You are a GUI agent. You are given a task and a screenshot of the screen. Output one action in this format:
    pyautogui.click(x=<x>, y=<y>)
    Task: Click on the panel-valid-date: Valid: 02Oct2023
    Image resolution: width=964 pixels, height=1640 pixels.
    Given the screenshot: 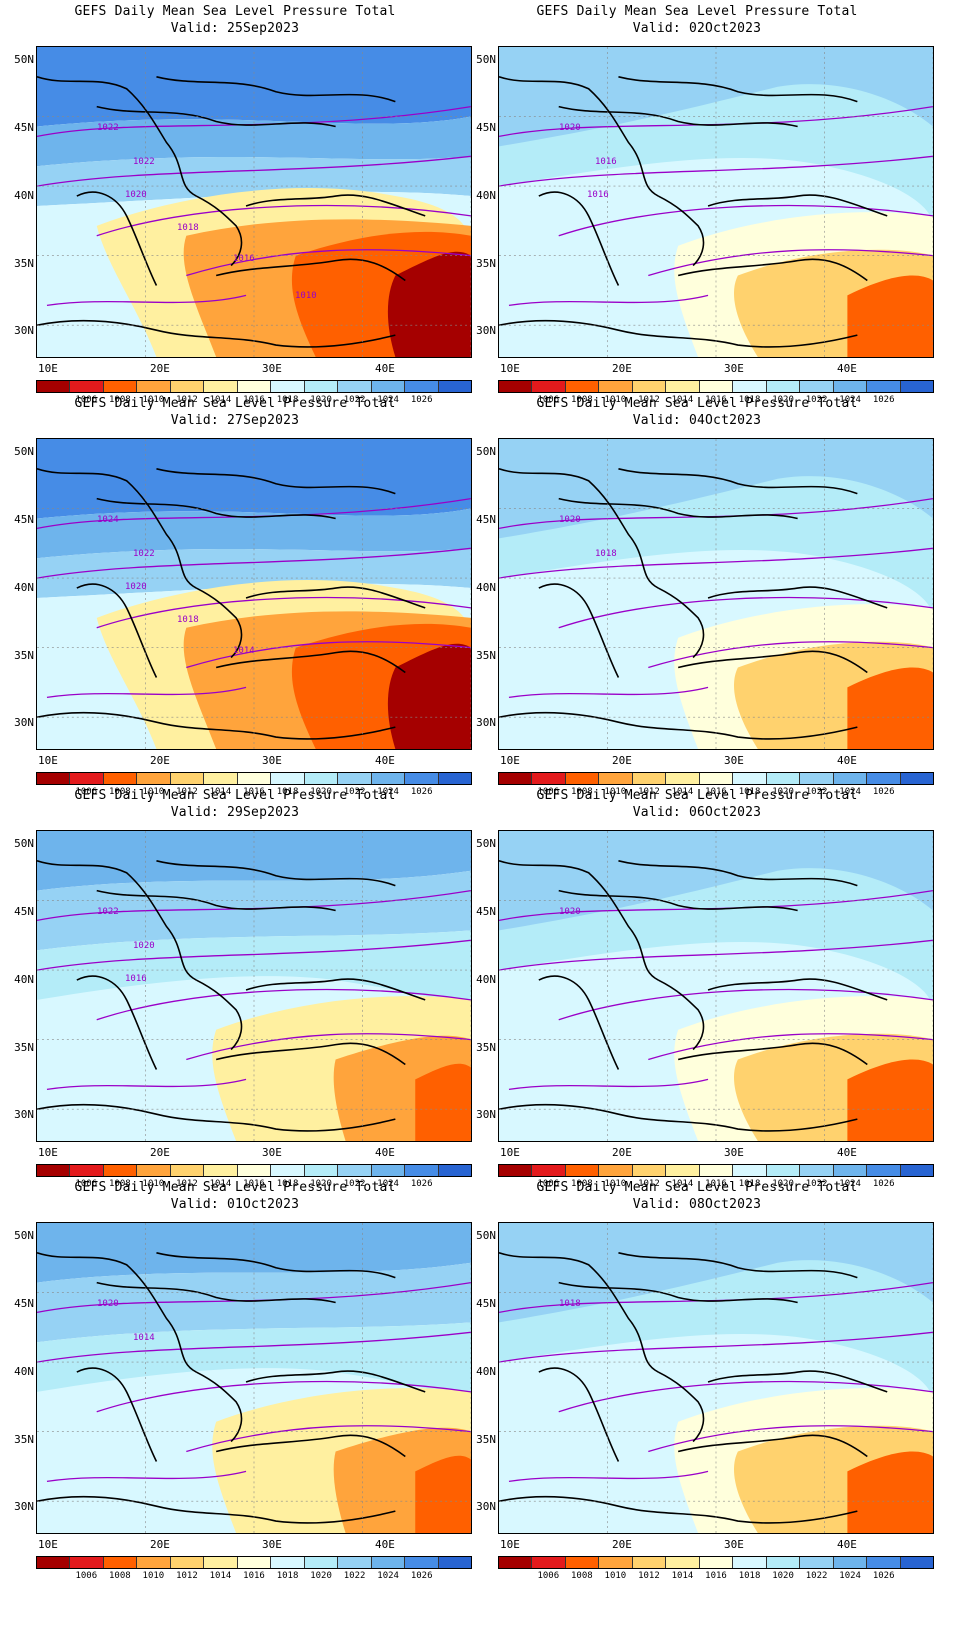 What is the action you would take?
    pyautogui.click(x=697, y=28)
    